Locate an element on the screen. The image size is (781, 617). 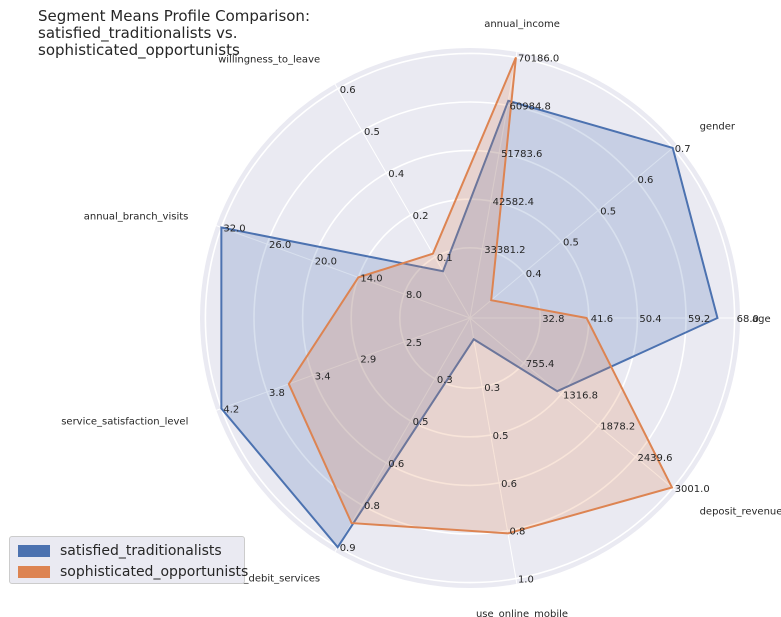
tick-label: 0.7 is located at coordinates (683, 149).